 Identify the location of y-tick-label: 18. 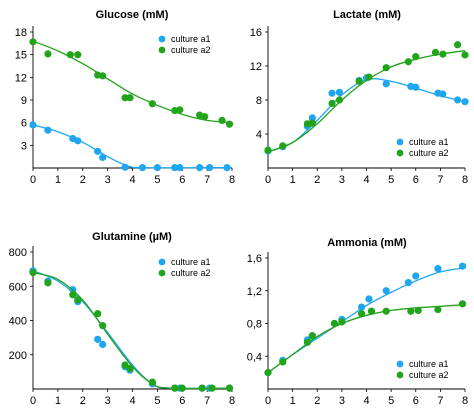
(21, 33).